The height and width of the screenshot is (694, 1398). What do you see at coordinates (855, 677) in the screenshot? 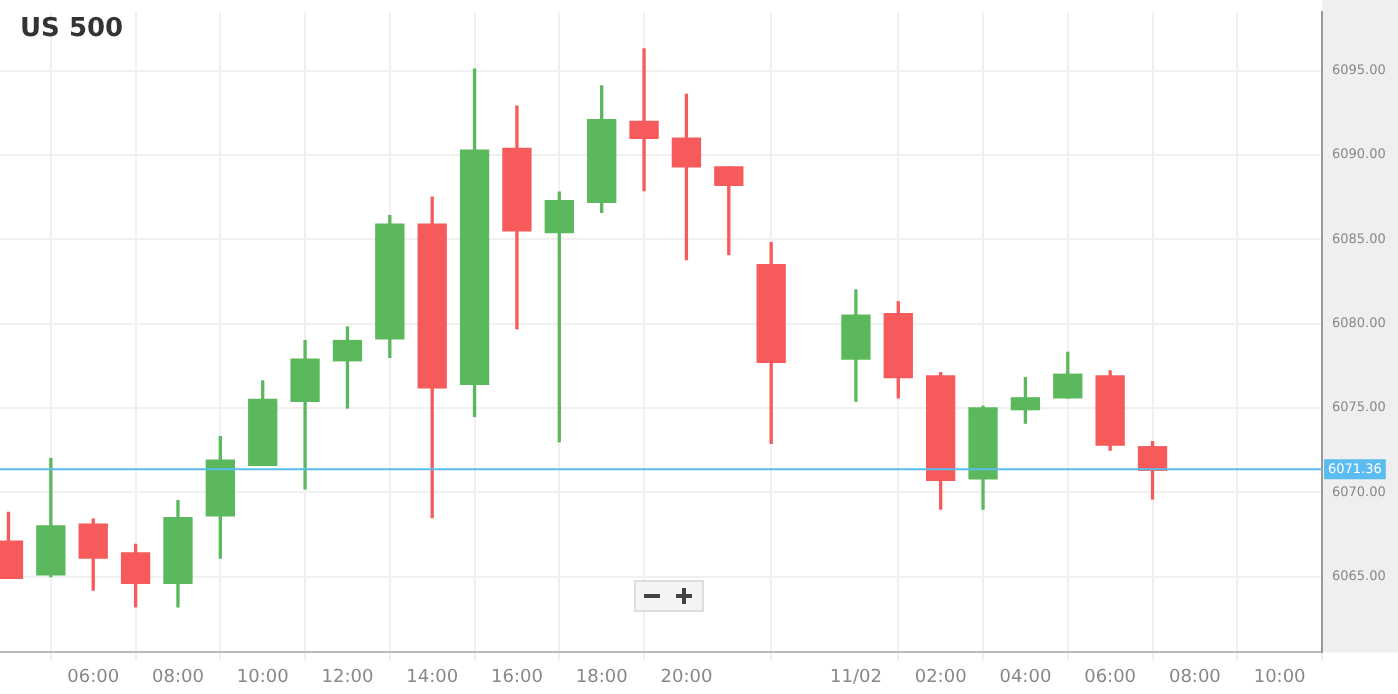
I see `x-tick-label: 11/02` at bounding box center [855, 677].